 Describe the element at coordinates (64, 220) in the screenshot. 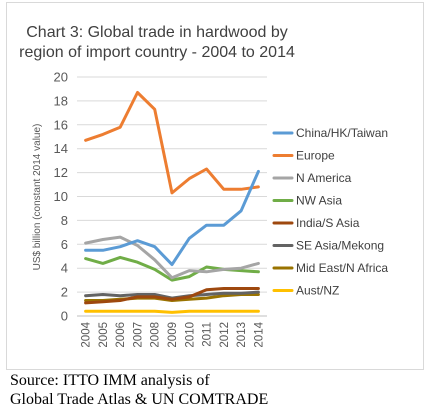

I see `y-tick-label-8: 8` at that location.